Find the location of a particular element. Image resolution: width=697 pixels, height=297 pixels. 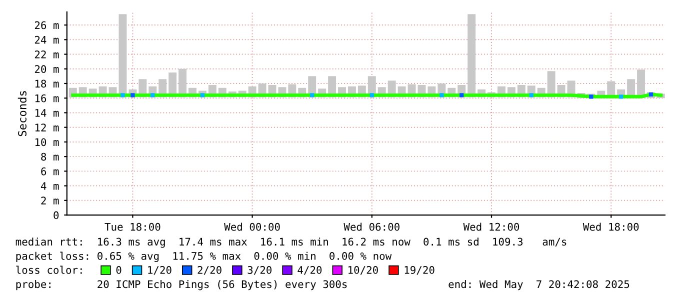

x-tick-label: Wed 00:00 is located at coordinates (252, 226).